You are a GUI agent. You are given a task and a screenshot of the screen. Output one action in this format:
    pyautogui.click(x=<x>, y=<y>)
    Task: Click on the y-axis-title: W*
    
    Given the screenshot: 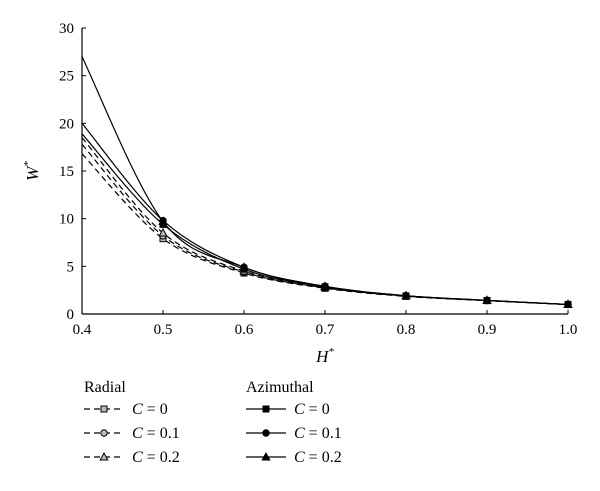 What is the action you would take?
    pyautogui.click(x=32, y=171)
    